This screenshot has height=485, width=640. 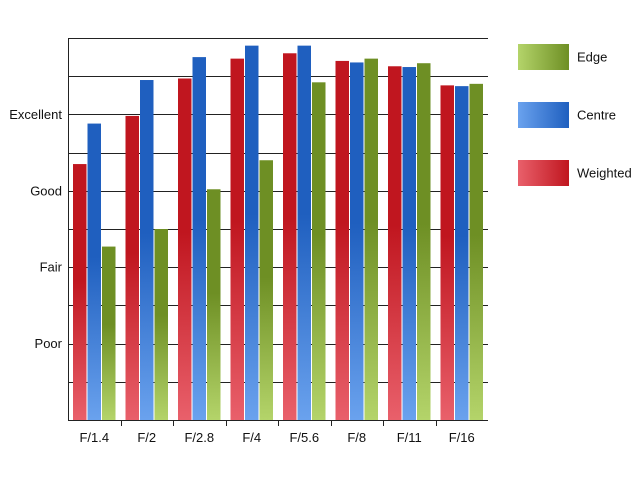 I want to click on legend-label-edge: Edge, so click(x=592, y=57).